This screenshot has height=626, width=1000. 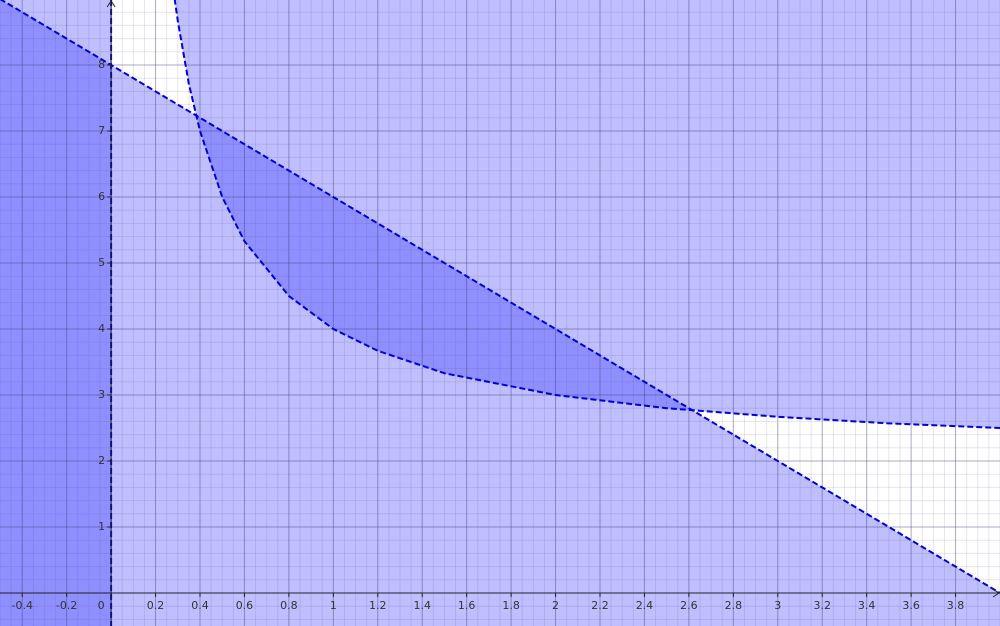 I want to click on x-tick-label: 1.6, so click(x=467, y=605).